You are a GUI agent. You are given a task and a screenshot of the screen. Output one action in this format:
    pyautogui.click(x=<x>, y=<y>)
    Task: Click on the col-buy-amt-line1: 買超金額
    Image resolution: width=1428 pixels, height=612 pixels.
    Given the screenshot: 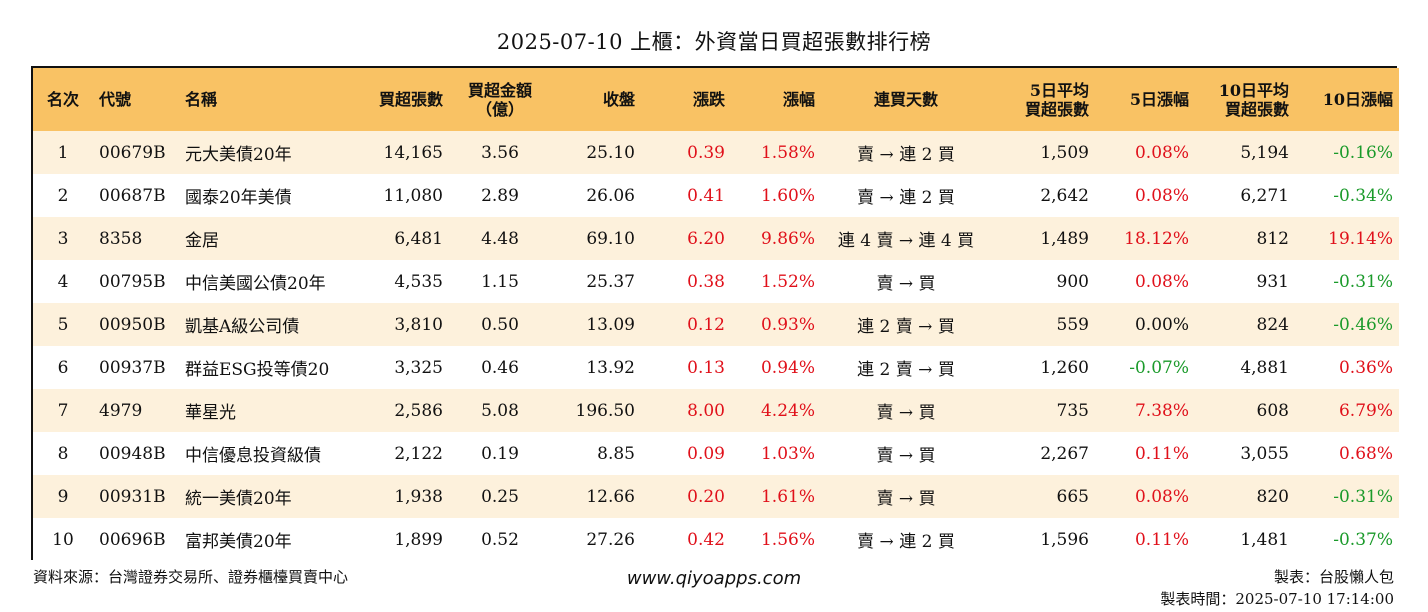 What is the action you would take?
    pyautogui.click(x=499, y=90)
    